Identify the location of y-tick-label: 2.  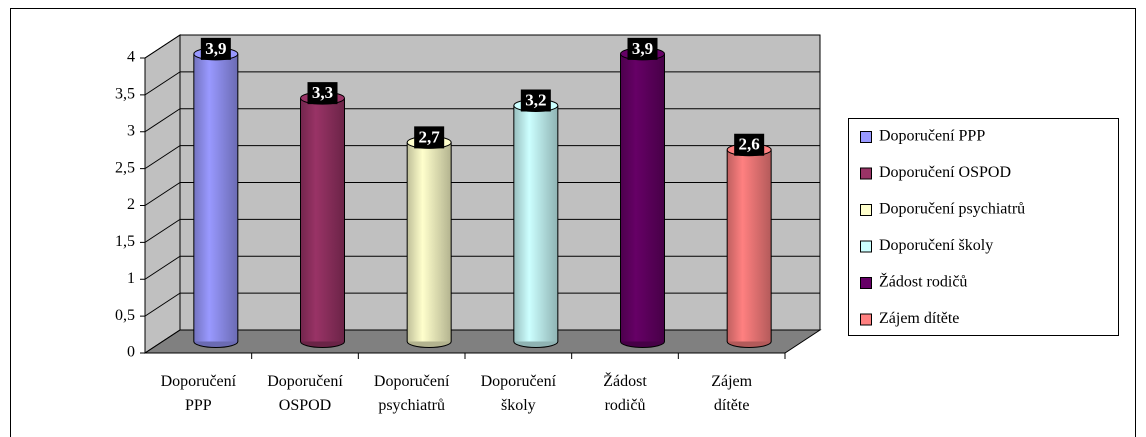
(131, 204).